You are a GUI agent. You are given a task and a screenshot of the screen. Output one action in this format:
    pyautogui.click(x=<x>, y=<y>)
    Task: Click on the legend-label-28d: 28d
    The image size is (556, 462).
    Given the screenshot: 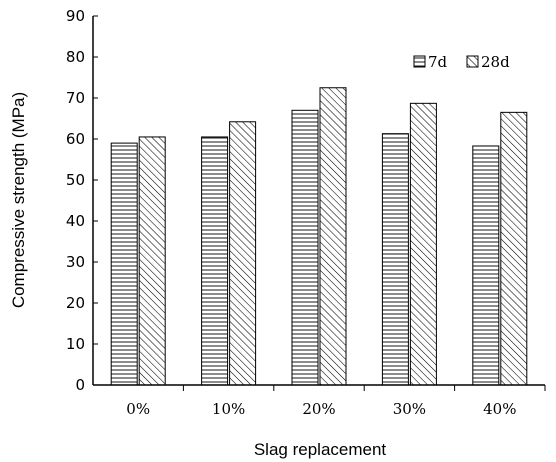 What is the action you would take?
    pyautogui.click(x=495, y=62)
    